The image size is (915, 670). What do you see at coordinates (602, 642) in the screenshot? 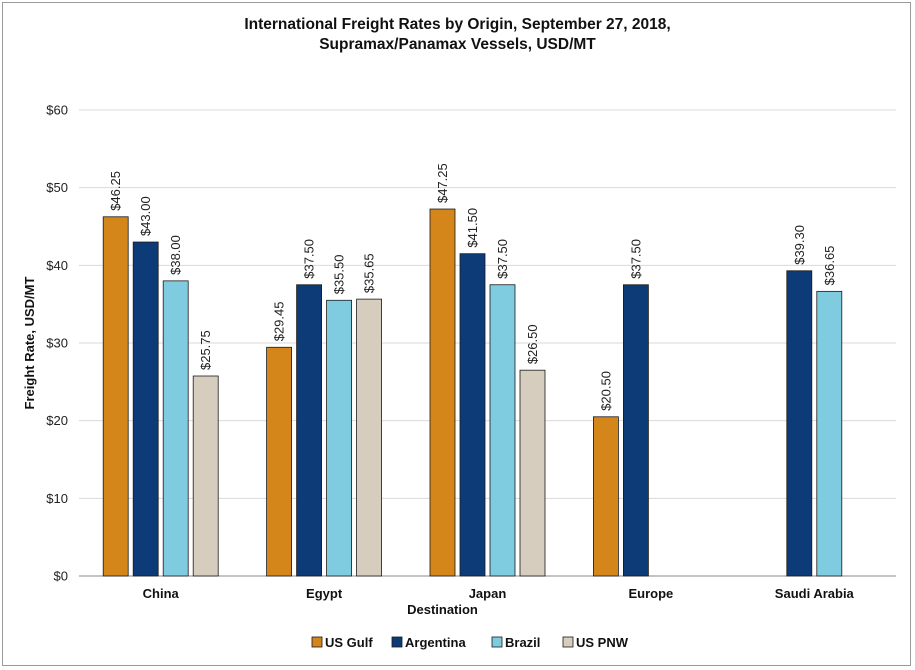
I see `legend-label: US PNW` at bounding box center [602, 642].